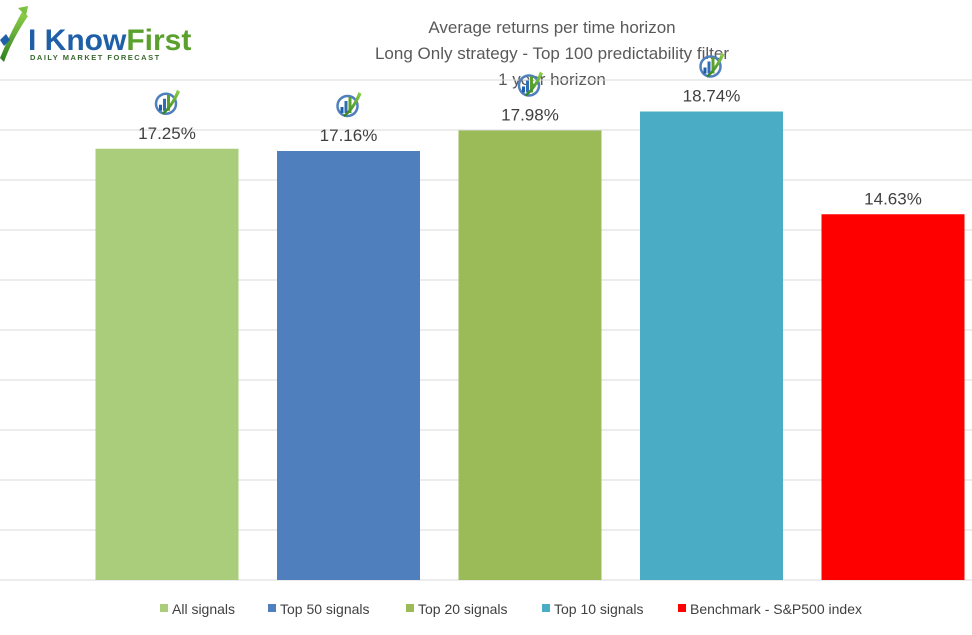 This screenshot has height=635, width=972. What do you see at coordinates (776, 609) in the screenshot?
I see `legend-label: Benchmark - S&P500 index` at bounding box center [776, 609].